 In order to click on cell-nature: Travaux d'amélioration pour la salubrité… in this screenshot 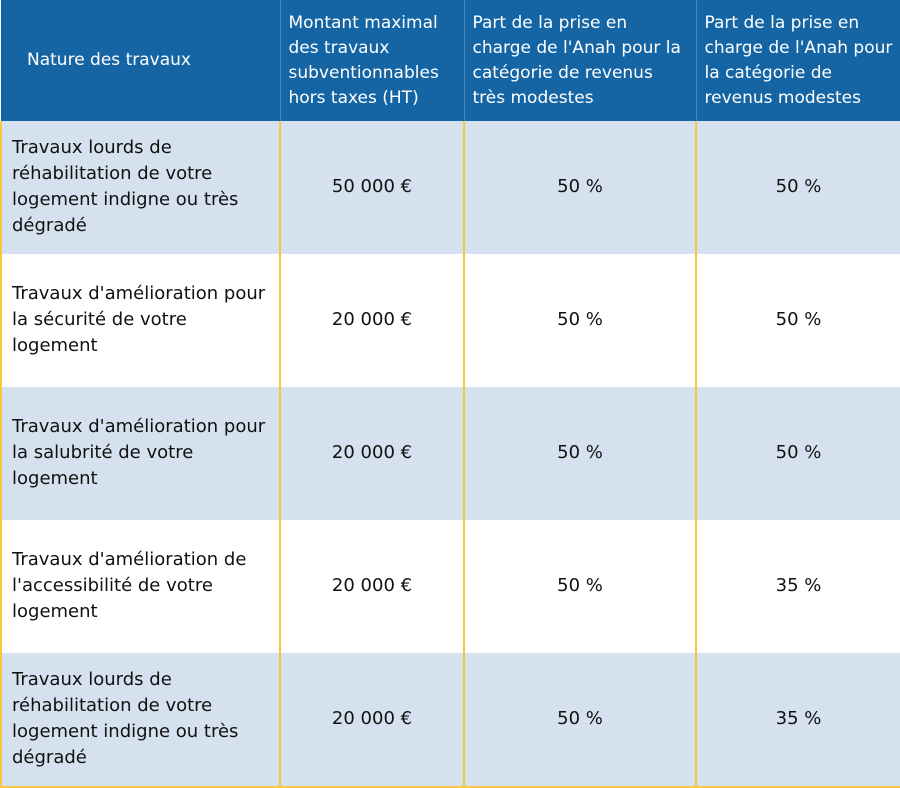, I will do `click(140, 453)`.